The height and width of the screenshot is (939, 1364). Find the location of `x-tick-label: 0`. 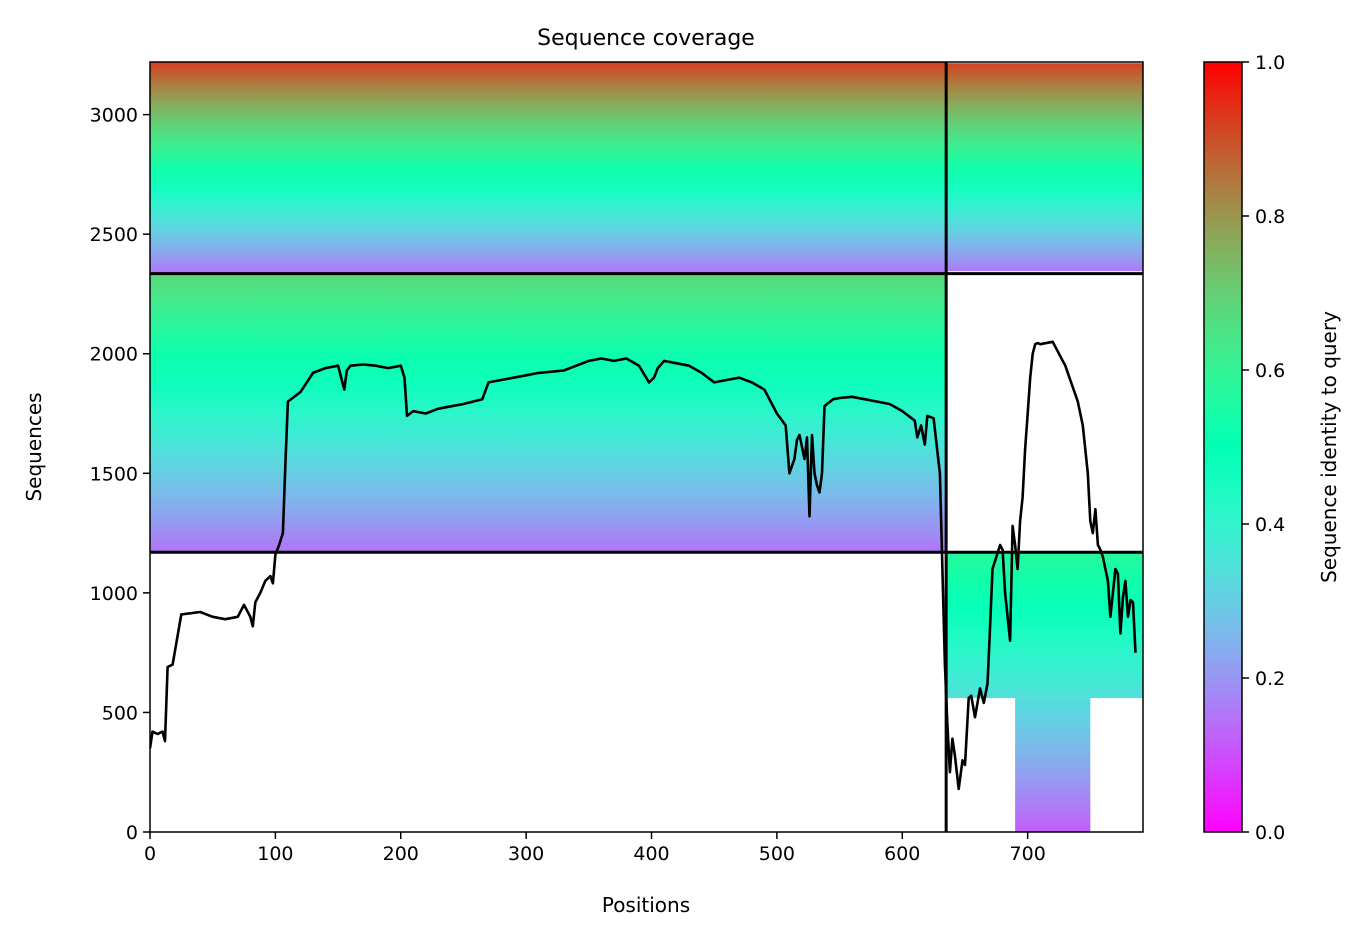

x-tick-label: 0 is located at coordinates (150, 854).